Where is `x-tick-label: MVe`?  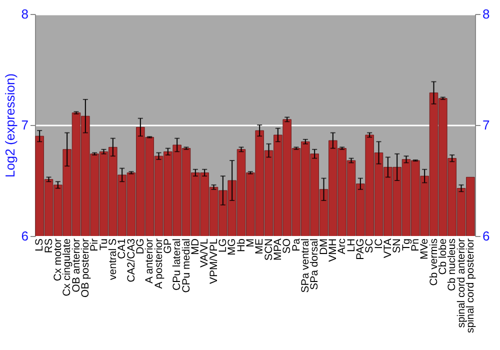
x-tick-label: MVe is located at coordinates (424, 249).